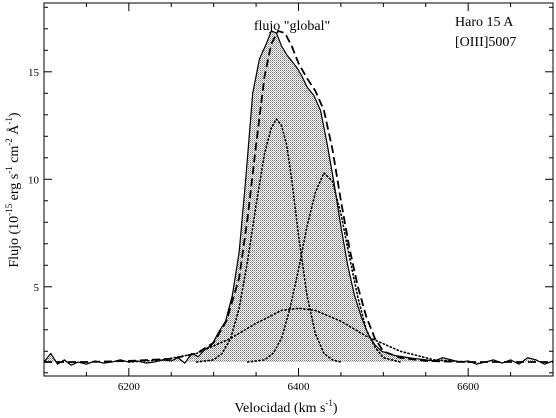 The width and height of the screenshot is (556, 418). I want to click on y-tick-label: 10, so click(34, 180).